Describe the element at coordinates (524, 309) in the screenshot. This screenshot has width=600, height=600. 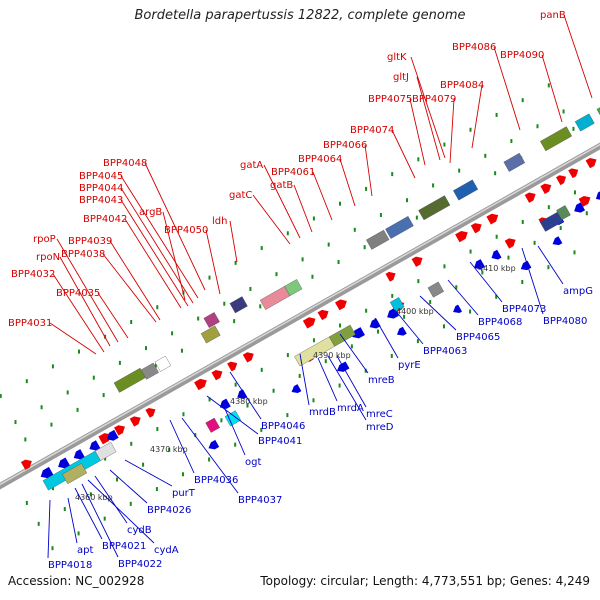
I see `reverse-gene-label: BPP4073` at that location.